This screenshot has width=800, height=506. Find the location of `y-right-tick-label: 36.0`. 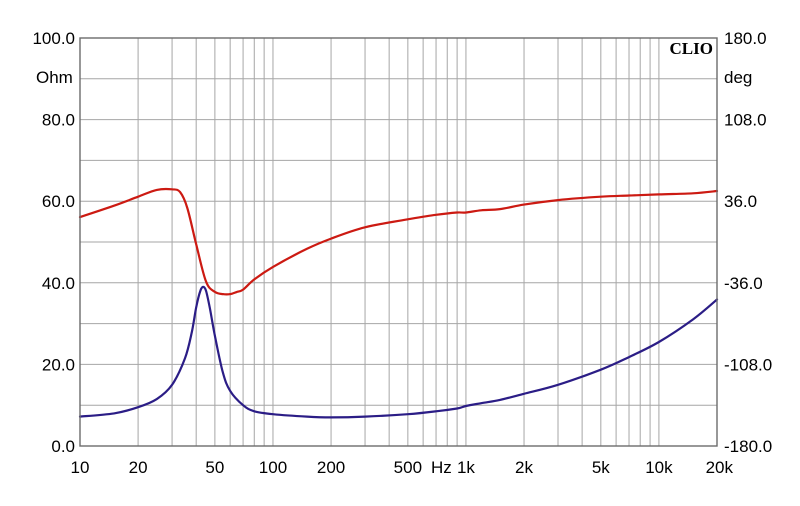

y-right-tick-label: 36.0 is located at coordinates (740, 201).